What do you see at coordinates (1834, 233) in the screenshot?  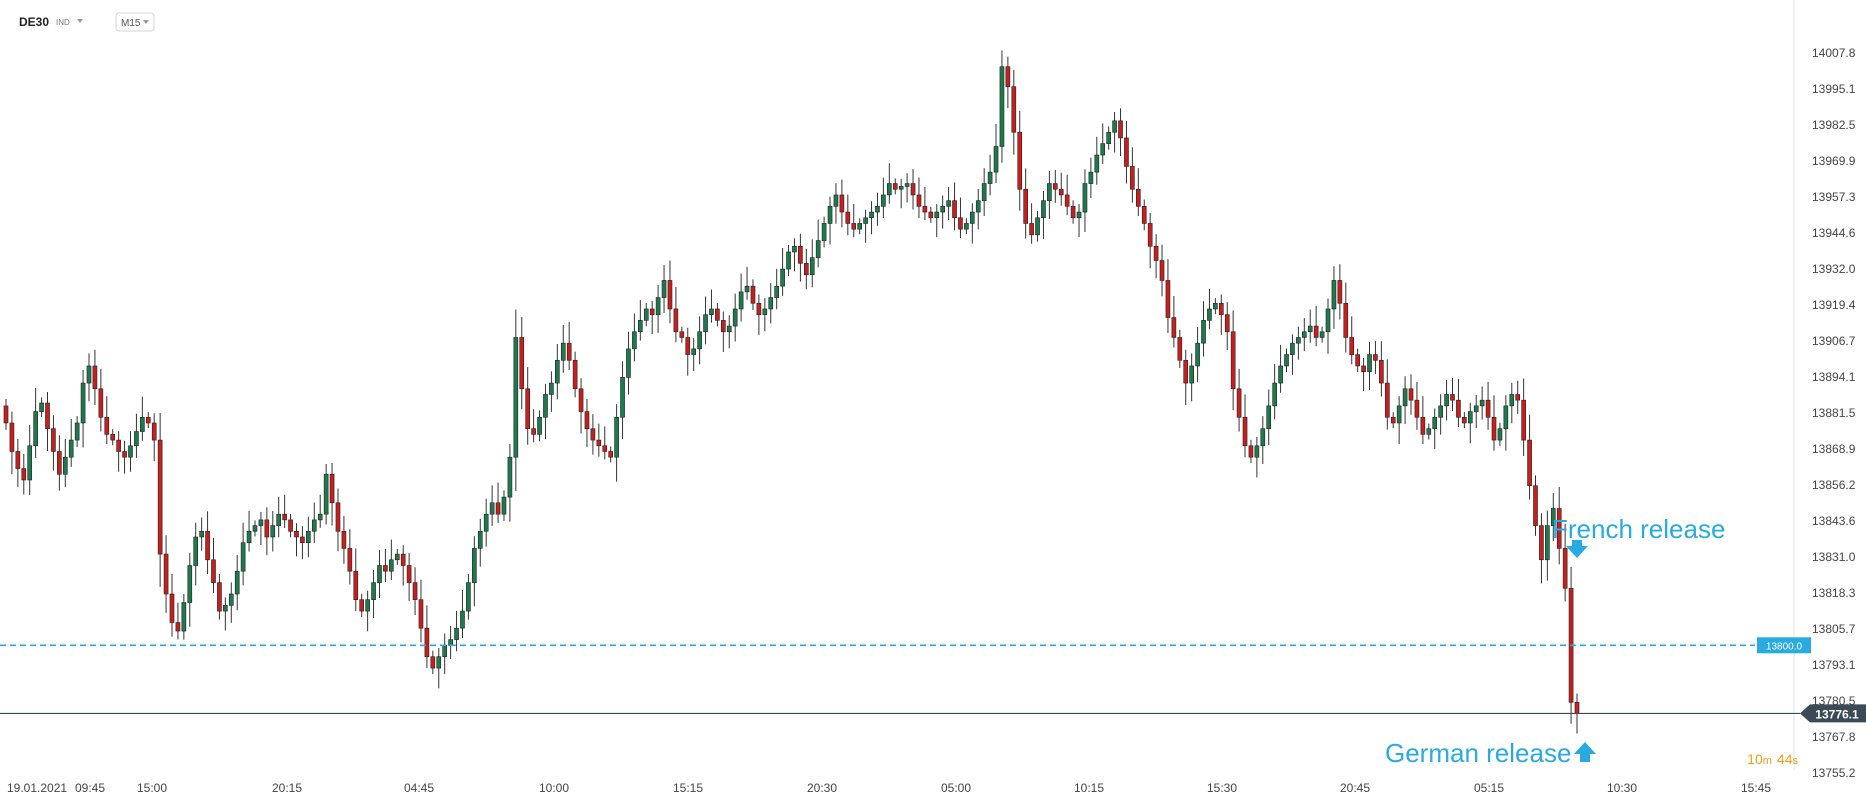 I see `y-tick-label: 13944.6` at bounding box center [1834, 233].